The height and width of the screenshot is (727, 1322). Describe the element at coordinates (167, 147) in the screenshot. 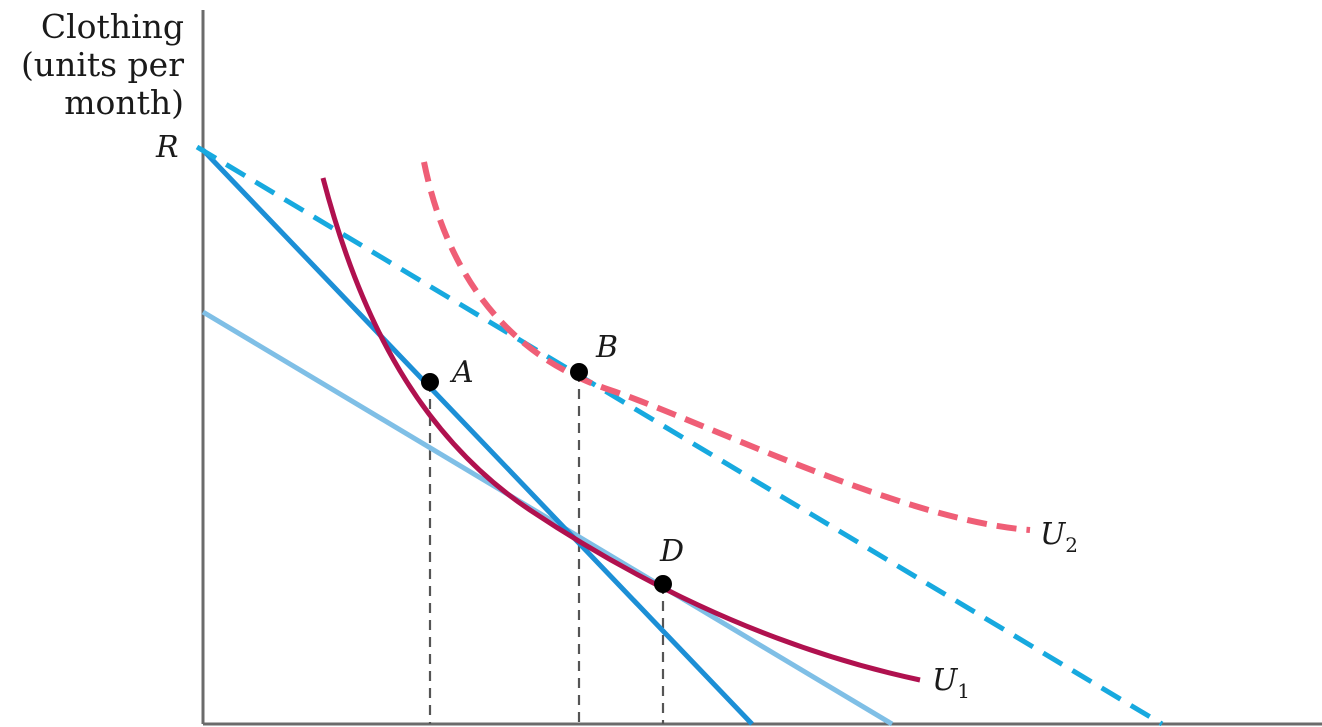

I see `intercept-label-r: R` at that location.